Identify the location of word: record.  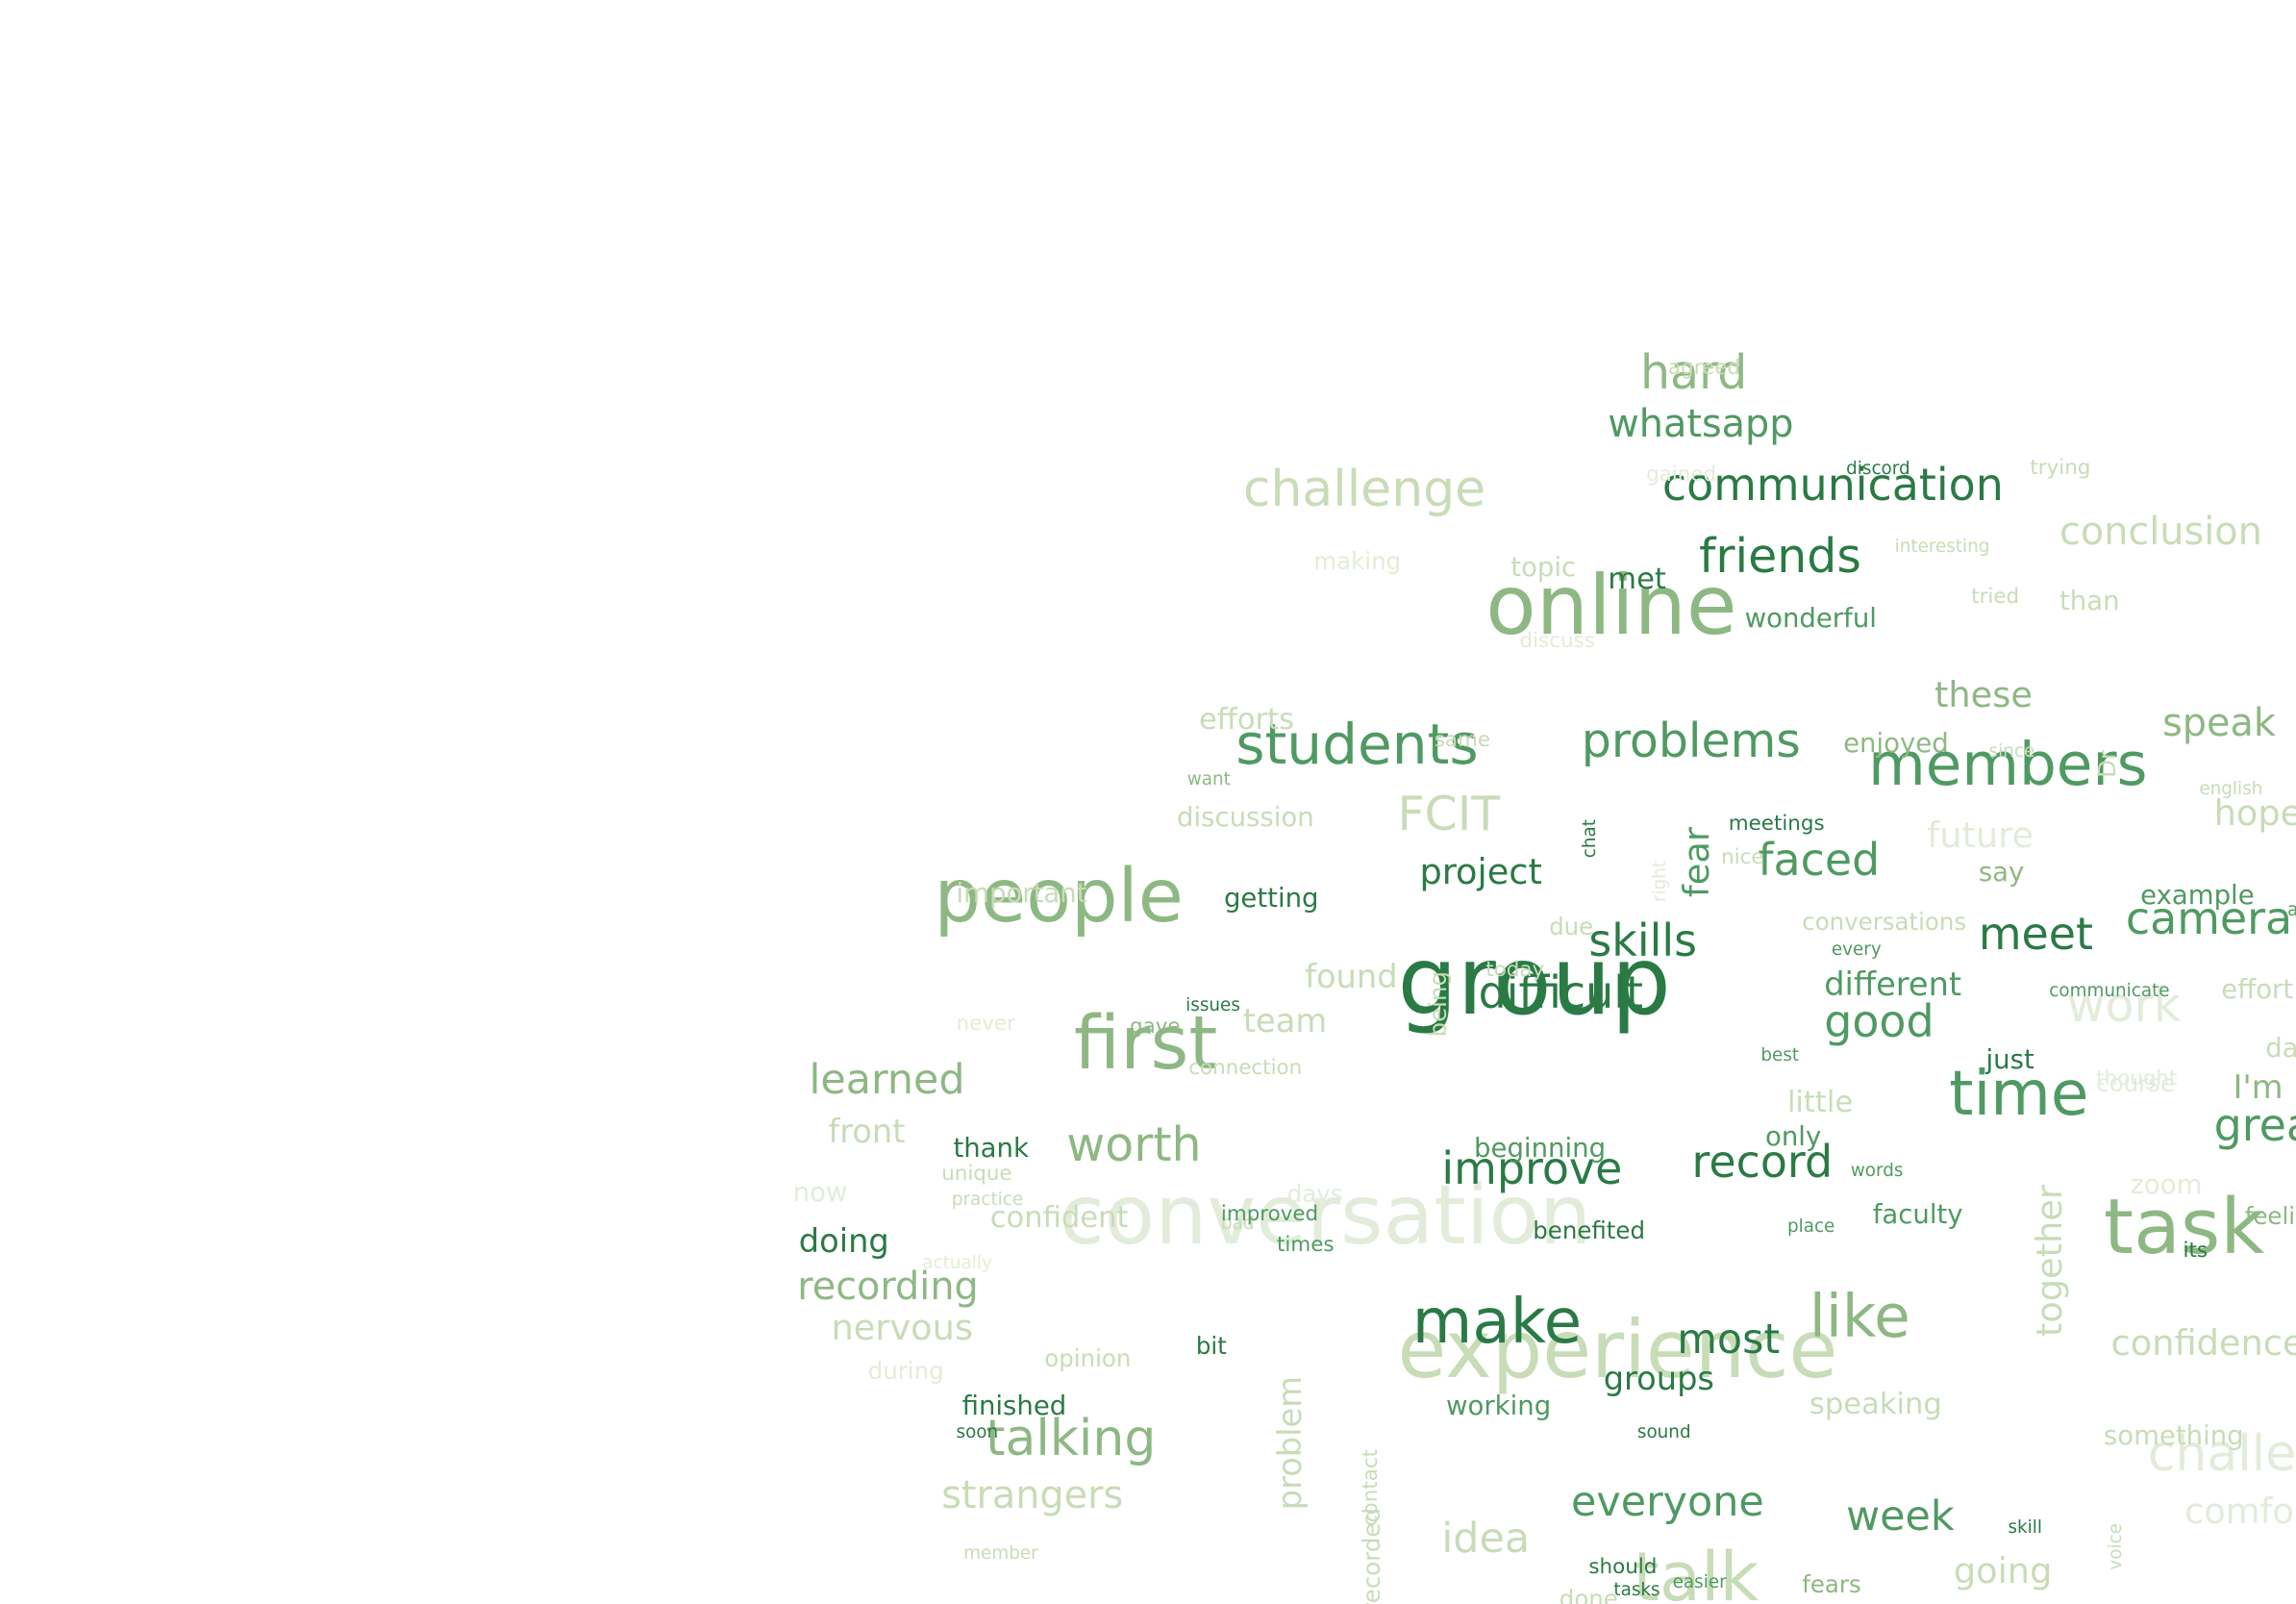
(1762, 1161).